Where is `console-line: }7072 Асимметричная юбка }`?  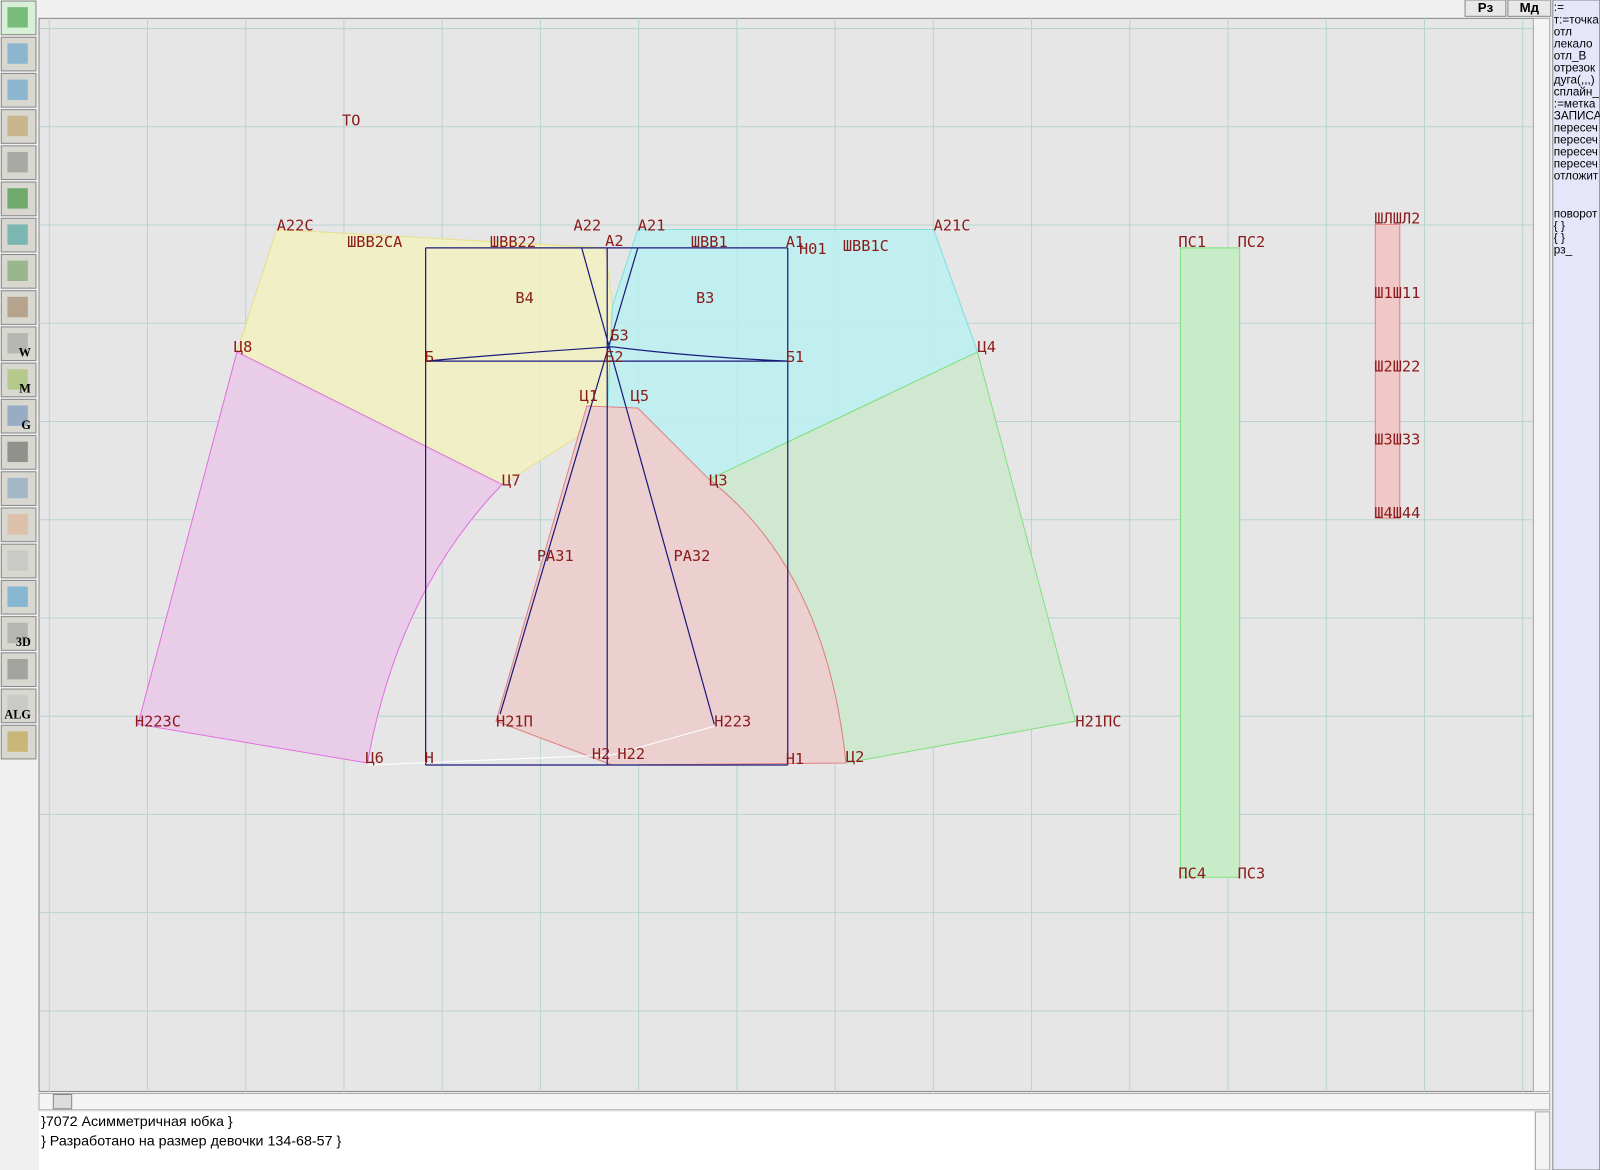 console-line: }7072 Асимметричная юбка } is located at coordinates (137, 1122).